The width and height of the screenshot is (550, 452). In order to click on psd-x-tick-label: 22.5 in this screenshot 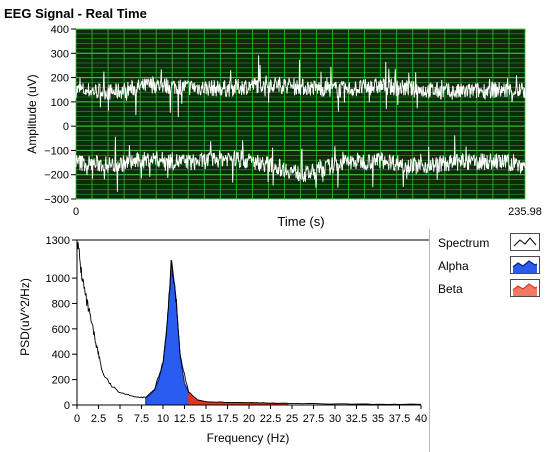, I will do `click(270, 419)`.